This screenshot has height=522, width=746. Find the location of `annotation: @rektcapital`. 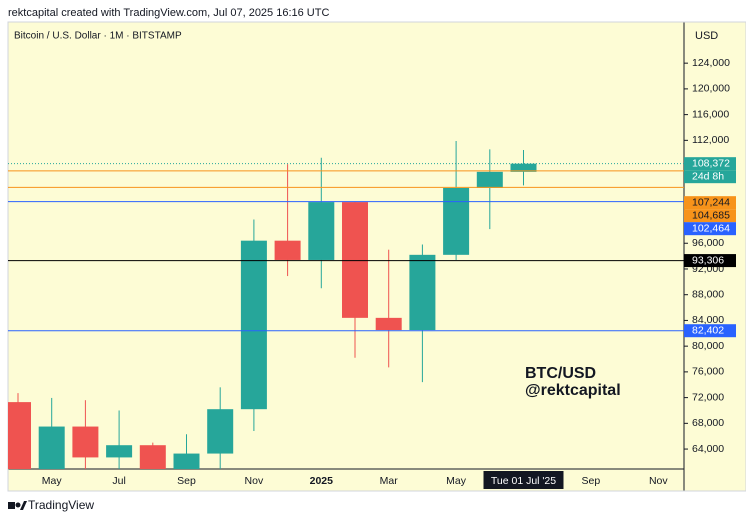

annotation: @rektcapital is located at coordinates (573, 390).